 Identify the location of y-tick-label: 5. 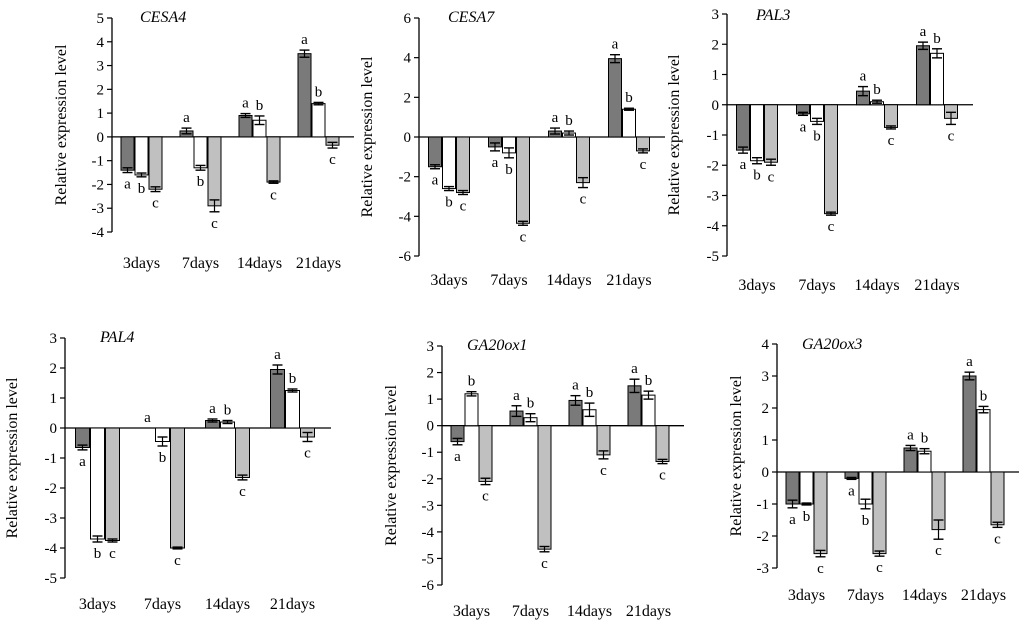
(101, 19).